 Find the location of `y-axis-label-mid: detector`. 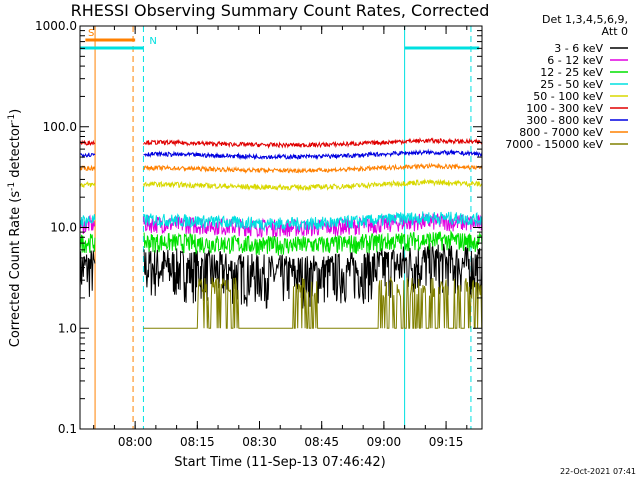

y-axis-label-mid: detector is located at coordinates (15, 152).